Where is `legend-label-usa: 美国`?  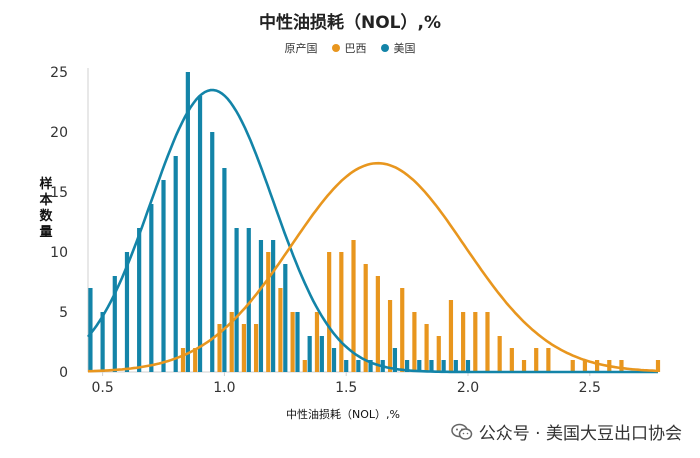
legend-label-usa: 美国 is located at coordinates (404, 48).